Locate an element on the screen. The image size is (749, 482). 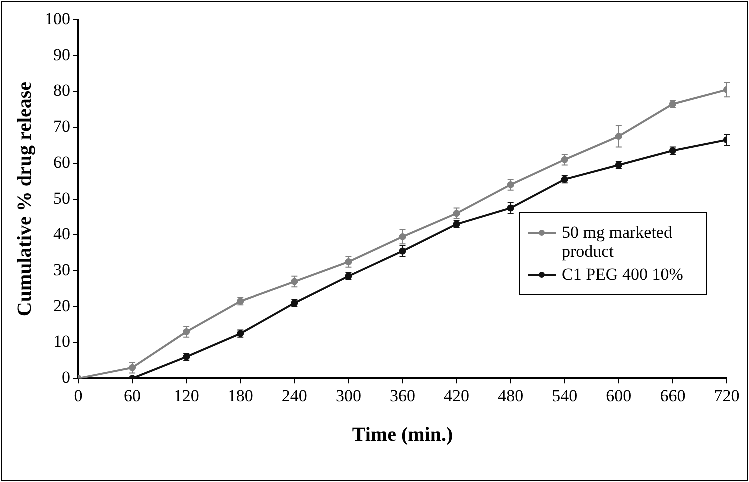
legend-label: 50 mg marketed product is located at coordinates (618, 241).